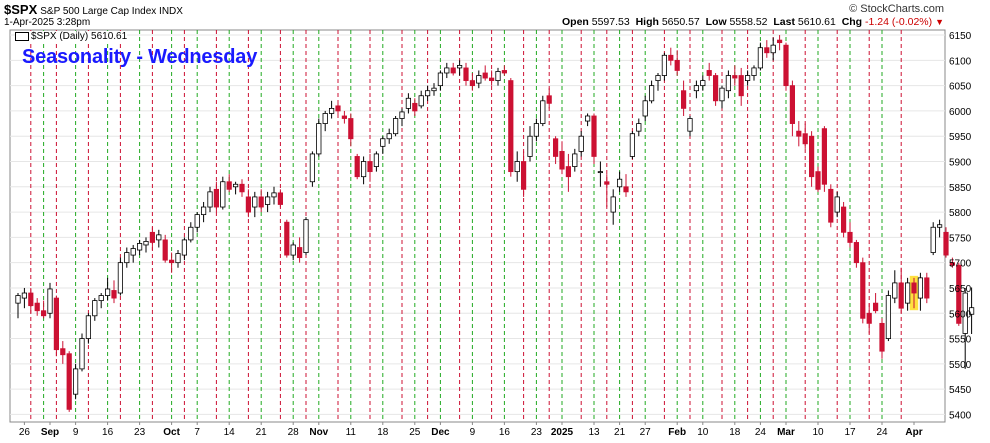  I want to click on chg-value: -1.24 (-0.02%), so click(899, 22).